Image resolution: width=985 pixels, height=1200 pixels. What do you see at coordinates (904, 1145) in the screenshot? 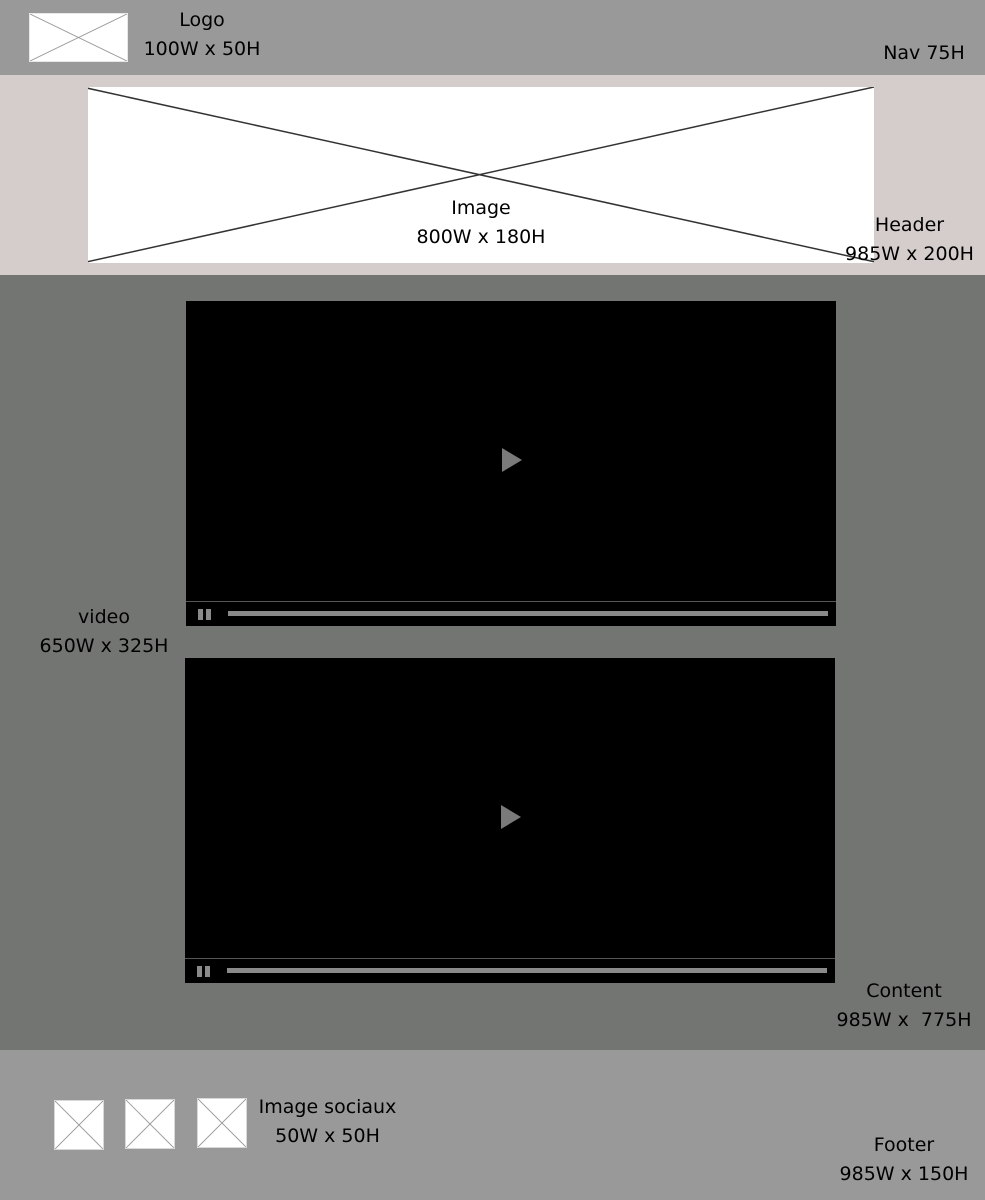
I see `footer-label-title: Footer` at bounding box center [904, 1145].